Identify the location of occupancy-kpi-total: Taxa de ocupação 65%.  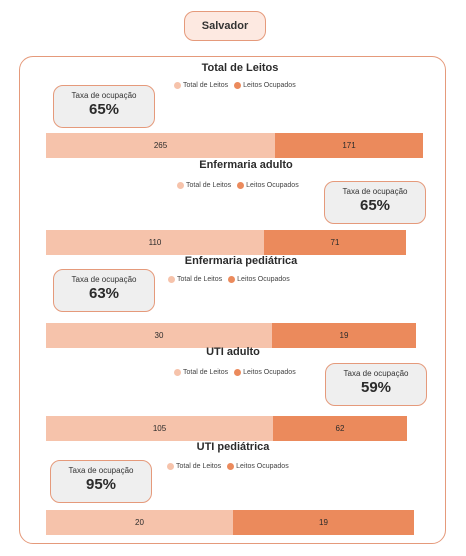
(104, 106).